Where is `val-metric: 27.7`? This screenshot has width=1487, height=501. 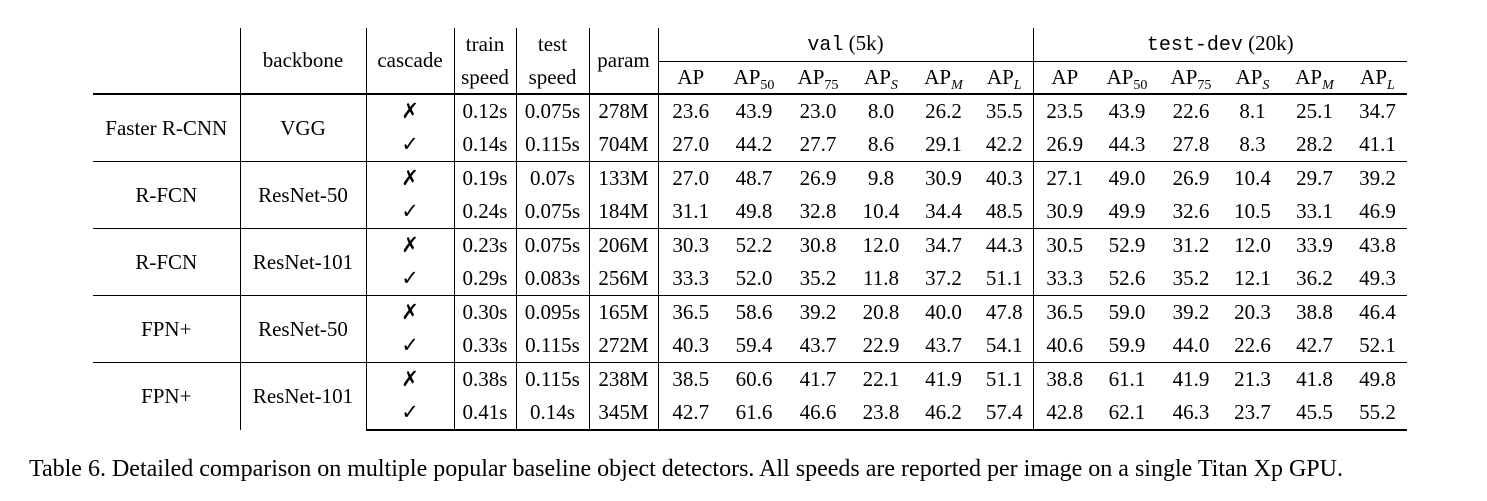
val-metric: 27.7 is located at coordinates (818, 144).